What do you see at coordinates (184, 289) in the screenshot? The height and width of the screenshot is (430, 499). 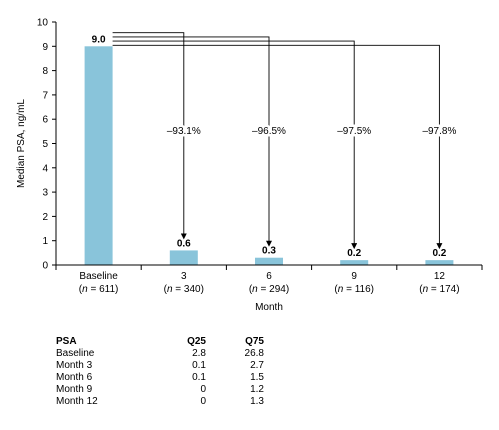 I see `x-category-n-label: (n = 340)` at bounding box center [184, 289].